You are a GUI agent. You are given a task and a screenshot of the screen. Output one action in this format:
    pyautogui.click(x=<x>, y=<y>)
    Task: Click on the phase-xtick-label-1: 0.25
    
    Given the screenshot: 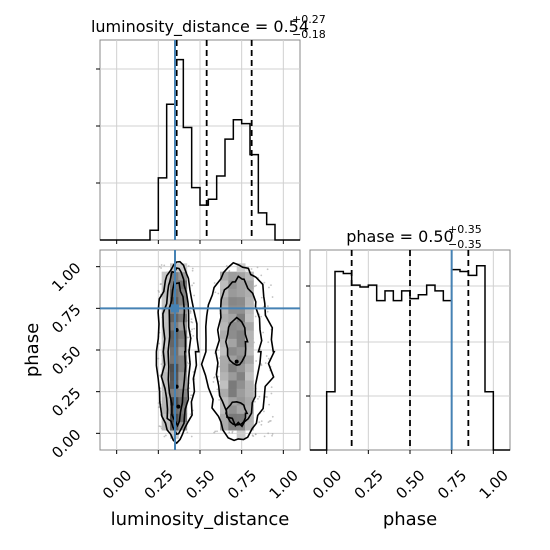 What is the action you would take?
    pyautogui.click(x=369, y=484)
    